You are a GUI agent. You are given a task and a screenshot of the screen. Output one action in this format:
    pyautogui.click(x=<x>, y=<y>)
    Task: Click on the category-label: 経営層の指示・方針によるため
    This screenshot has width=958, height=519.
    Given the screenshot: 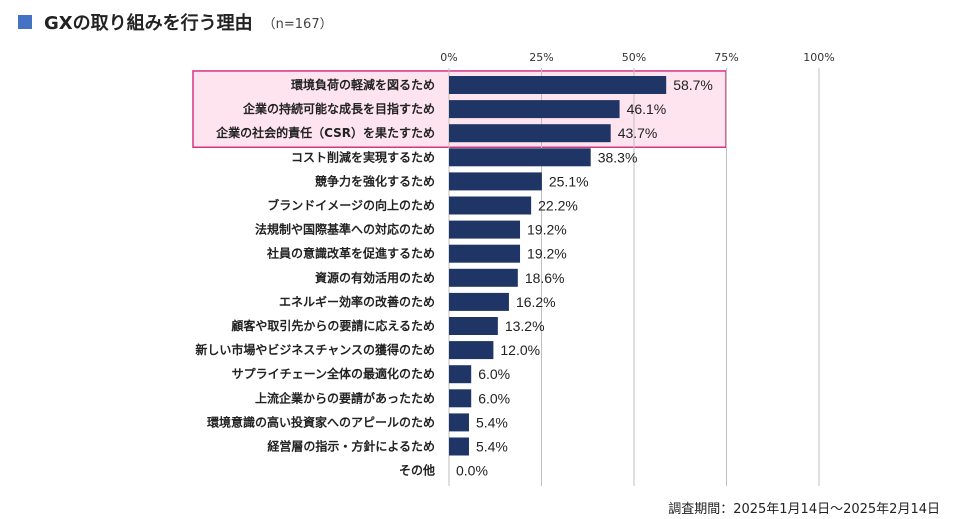 What is the action you would take?
    pyautogui.click(x=351, y=446)
    